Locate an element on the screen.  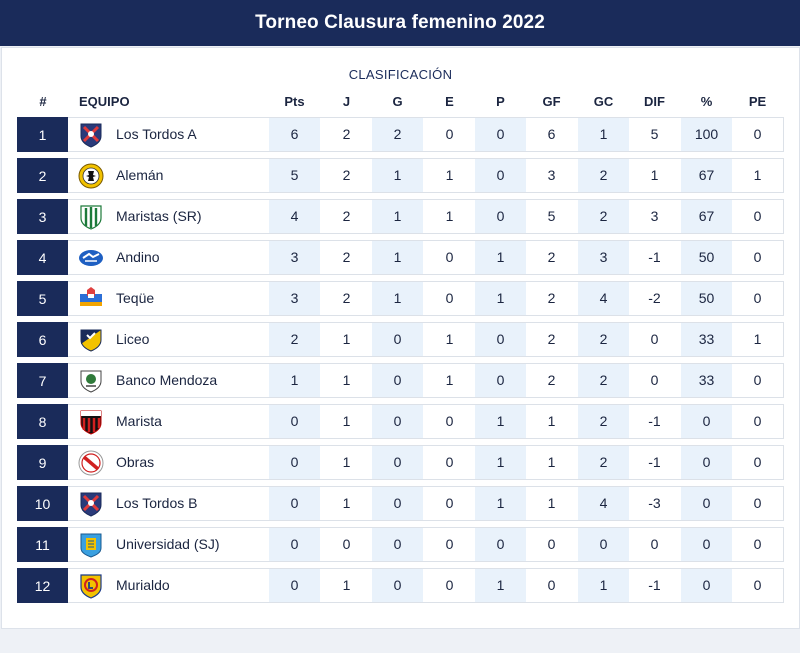
table-row: 11 Universidad (SJ) 0 0 0 0 0 0 0 0 0 0 is located at coordinates (400, 544).